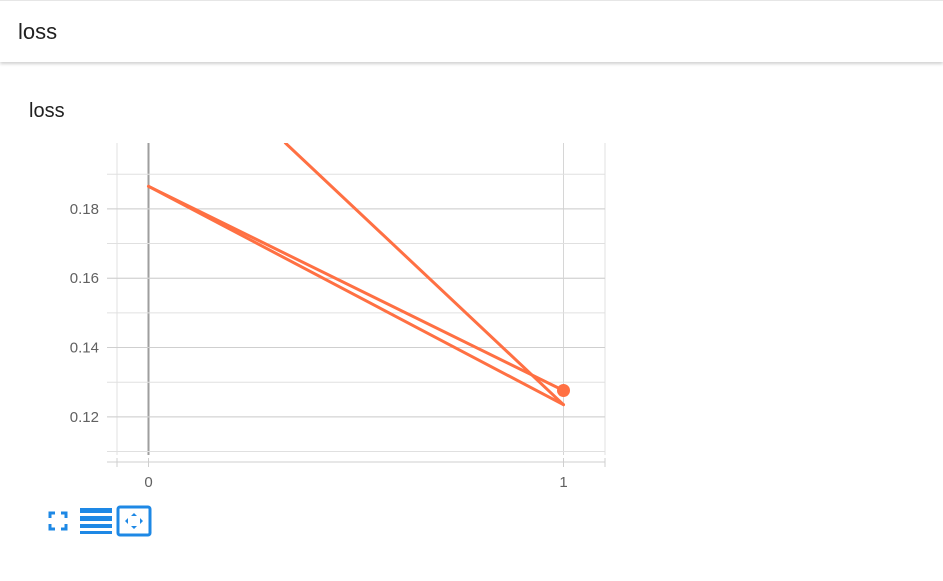 This screenshot has width=943, height=581. I want to click on toggle-legend-button, so click(96, 521).